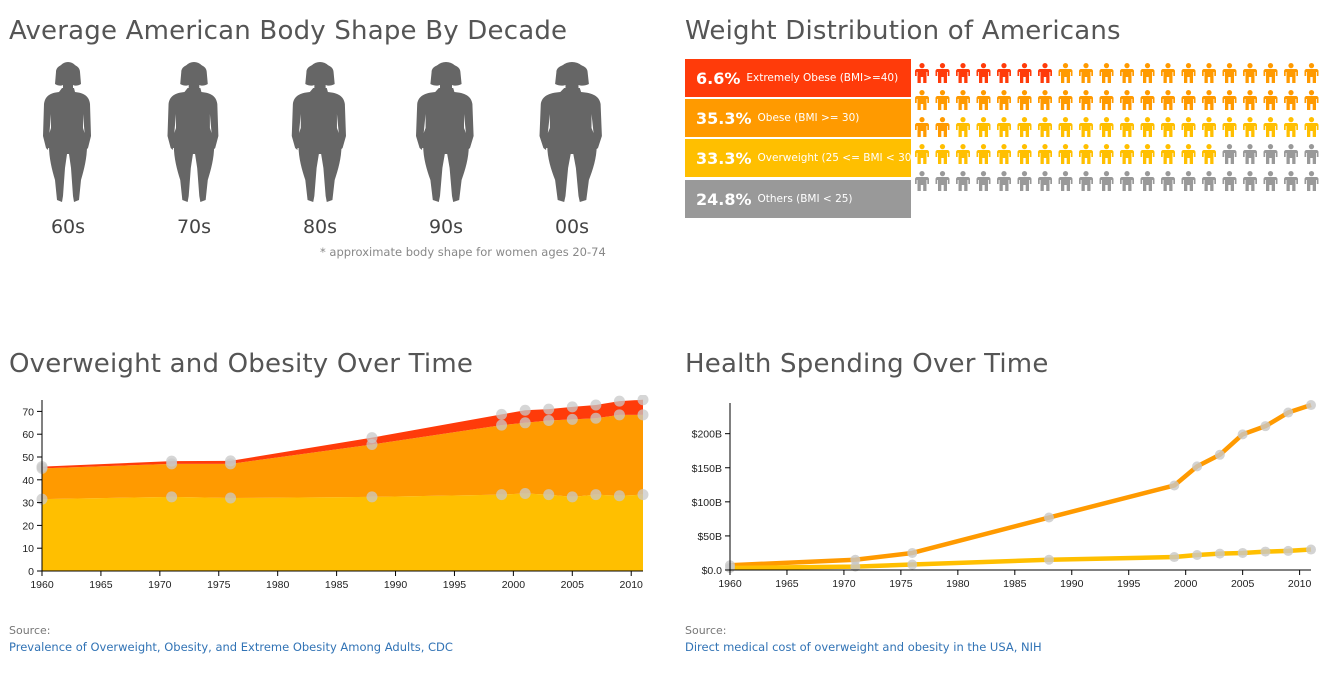 The image size is (1333, 673). I want to click on weight-category-label: 6.6% Extremely Obese (BMI>=40), so click(798, 78).